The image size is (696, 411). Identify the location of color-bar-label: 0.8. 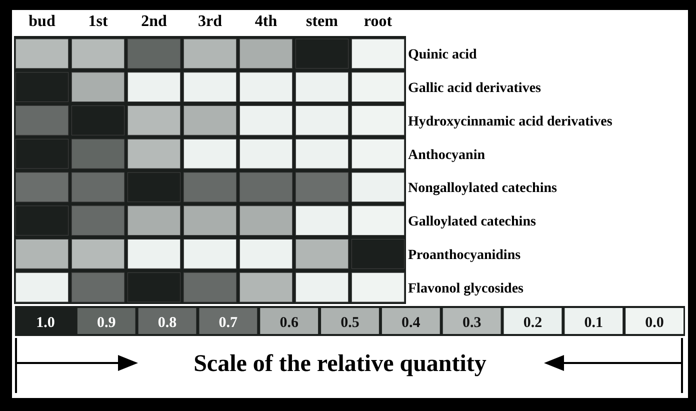
(167, 323).